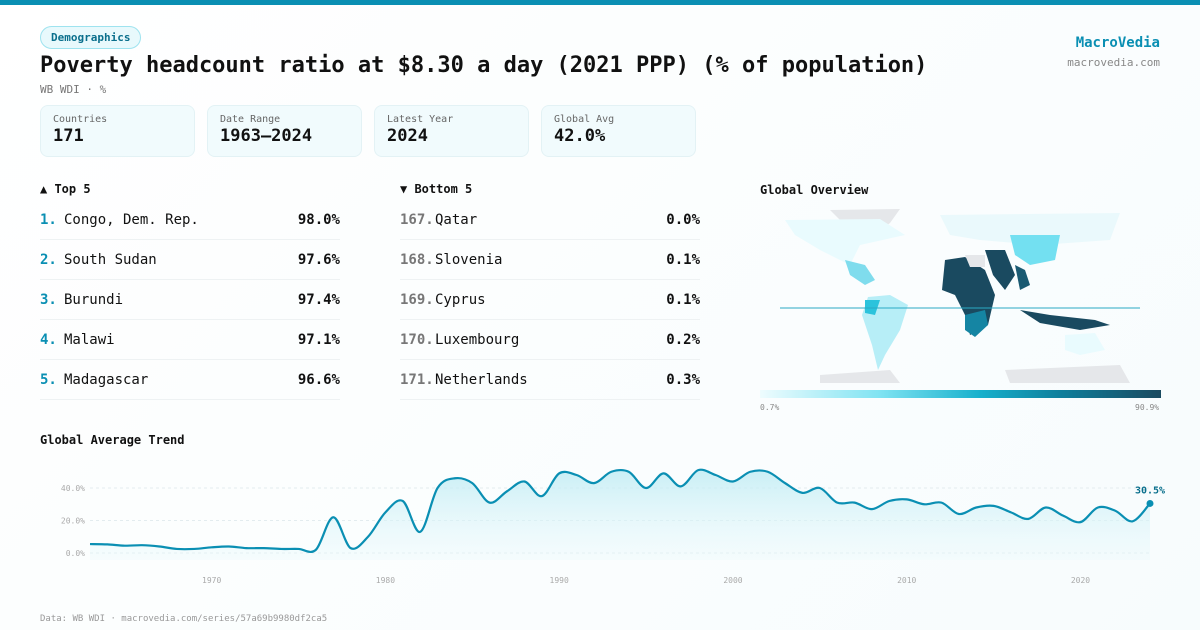 The image size is (1200, 630). What do you see at coordinates (190, 380) in the screenshot?
I see `list-item: 5. Madagascar 96.6%` at bounding box center [190, 380].